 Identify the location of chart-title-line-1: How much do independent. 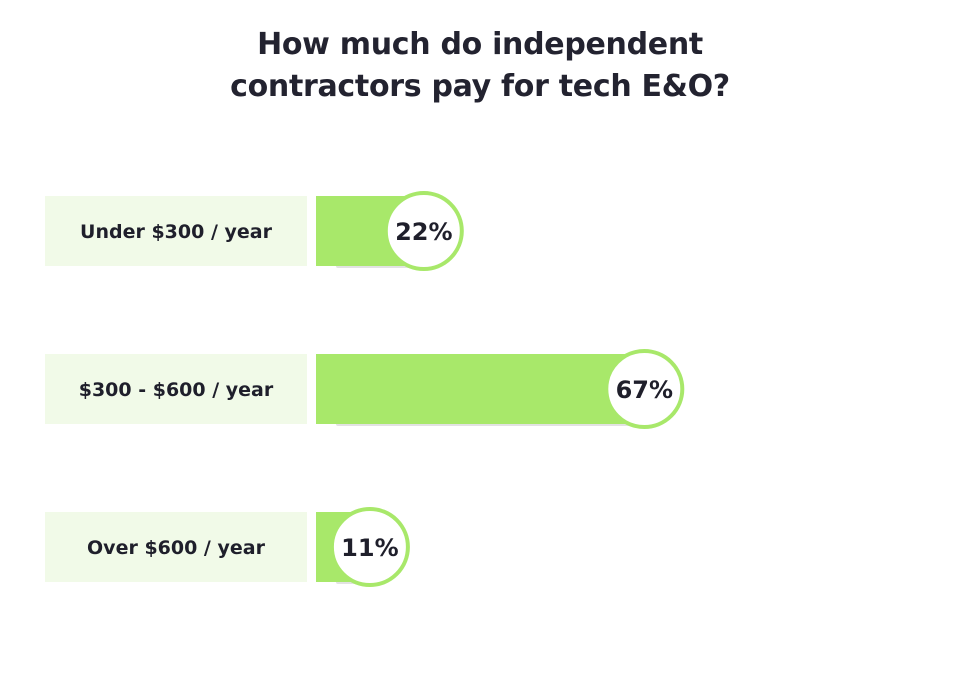
(480, 44).